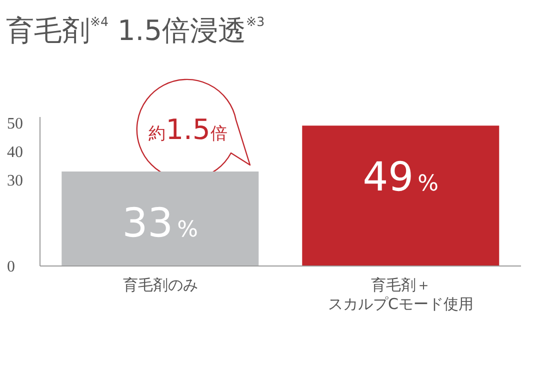  Describe the element at coordinates (188, 129) in the screenshot. I see `annotation: 約1.5倍` at that location.